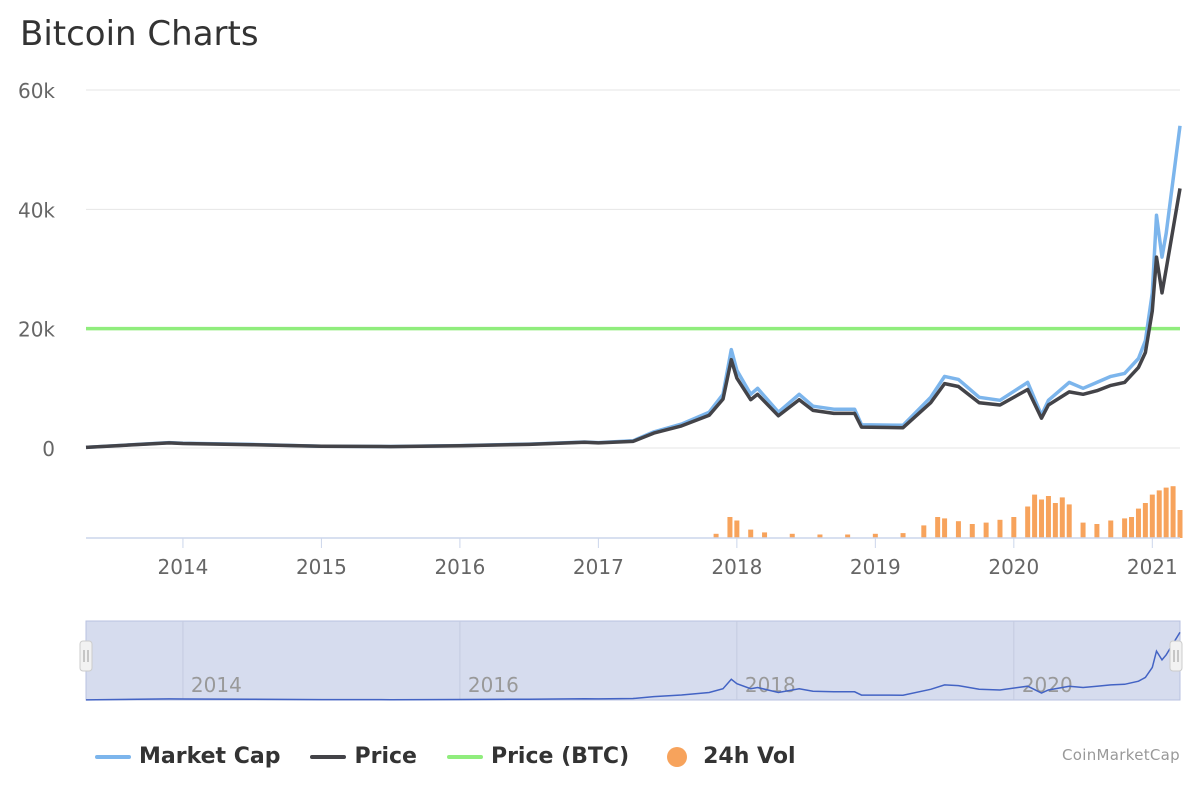 This screenshot has width=1200, height=800. Describe the element at coordinates (598, 567) in the screenshot. I see `x-tick-label: 2017` at that location.